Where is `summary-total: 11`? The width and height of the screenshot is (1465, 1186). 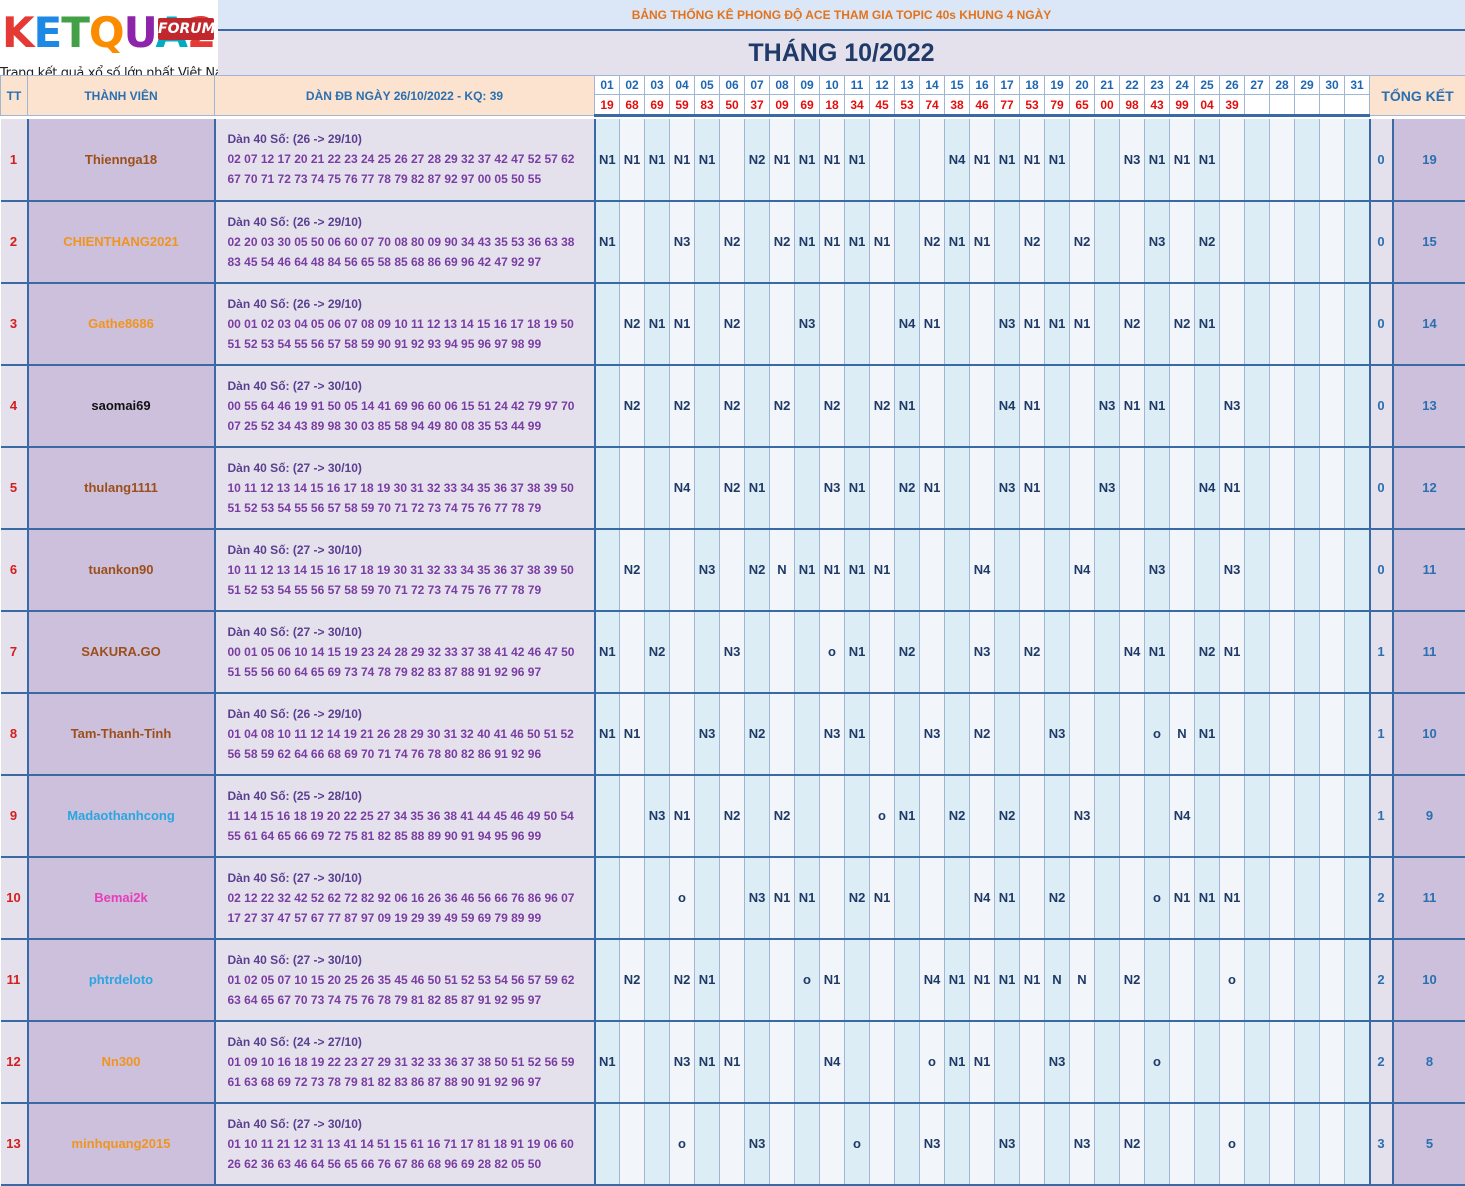
summary-total: 11 is located at coordinates (1429, 898).